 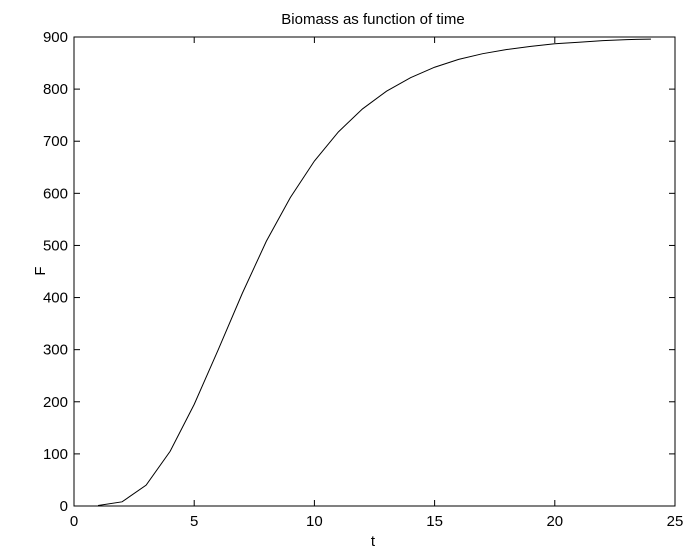 What do you see at coordinates (55, 245) in the screenshot?
I see `y-tick-label: 500` at bounding box center [55, 245].